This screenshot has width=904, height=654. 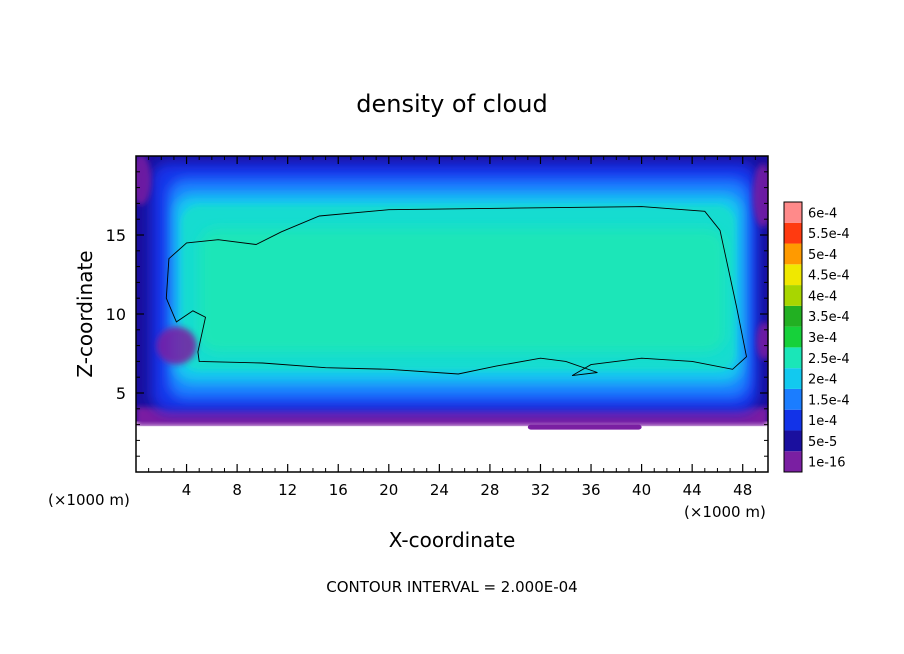 I want to click on x-axis-label: X-coordinate, so click(x=452, y=540).